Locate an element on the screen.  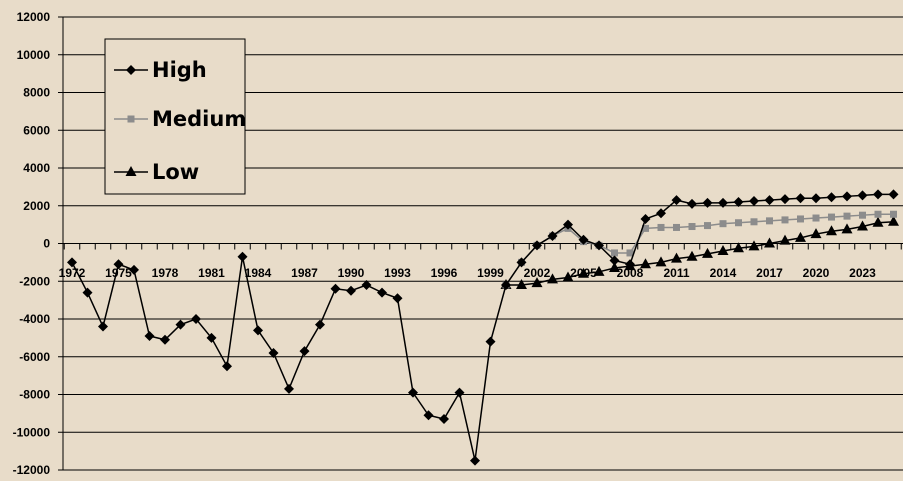
x-tick-label: 1975 is located at coordinates (118, 273).